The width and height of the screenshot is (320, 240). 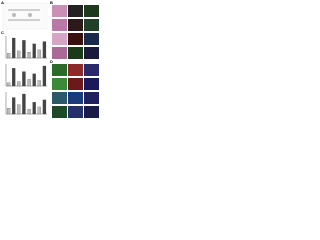 I want to click on panel-label: D, so click(x=51, y=61).